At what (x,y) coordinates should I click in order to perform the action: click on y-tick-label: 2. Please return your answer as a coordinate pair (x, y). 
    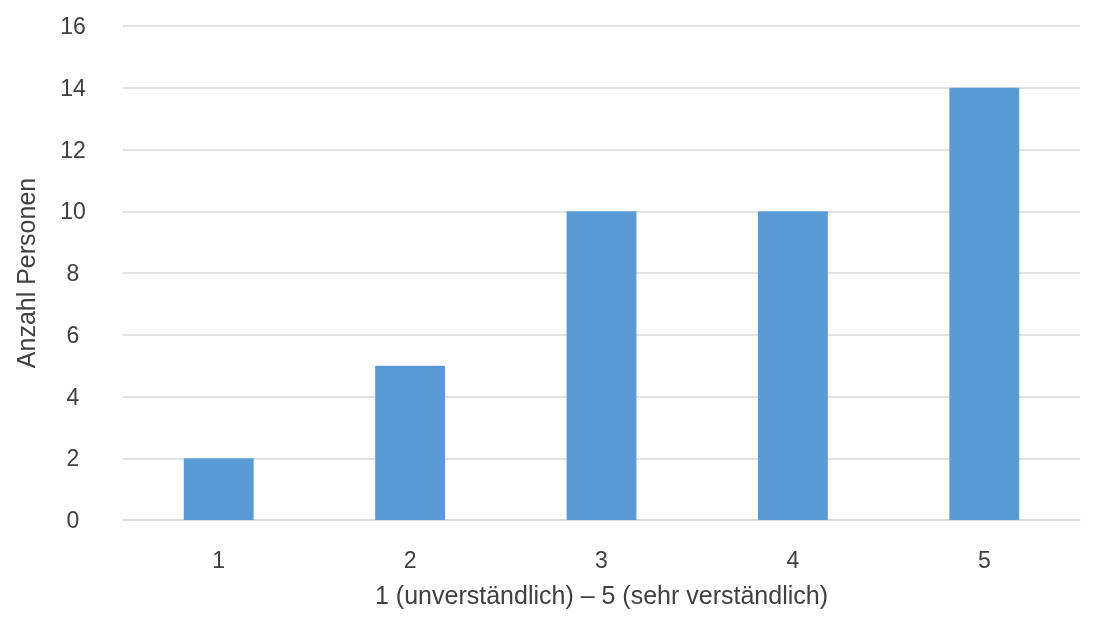
    Looking at the image, I should click on (73, 458).